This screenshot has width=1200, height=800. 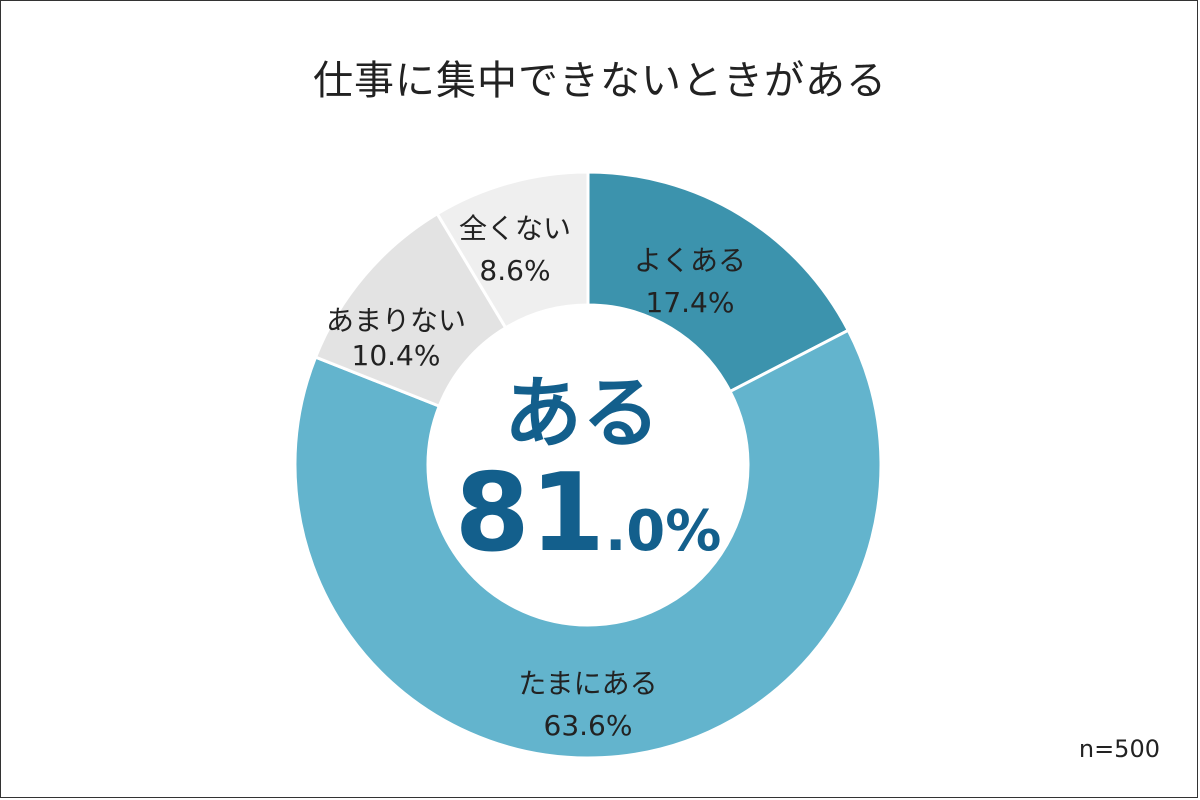 What do you see at coordinates (1119, 749) in the screenshot?
I see `sample-size-note: n=500` at bounding box center [1119, 749].